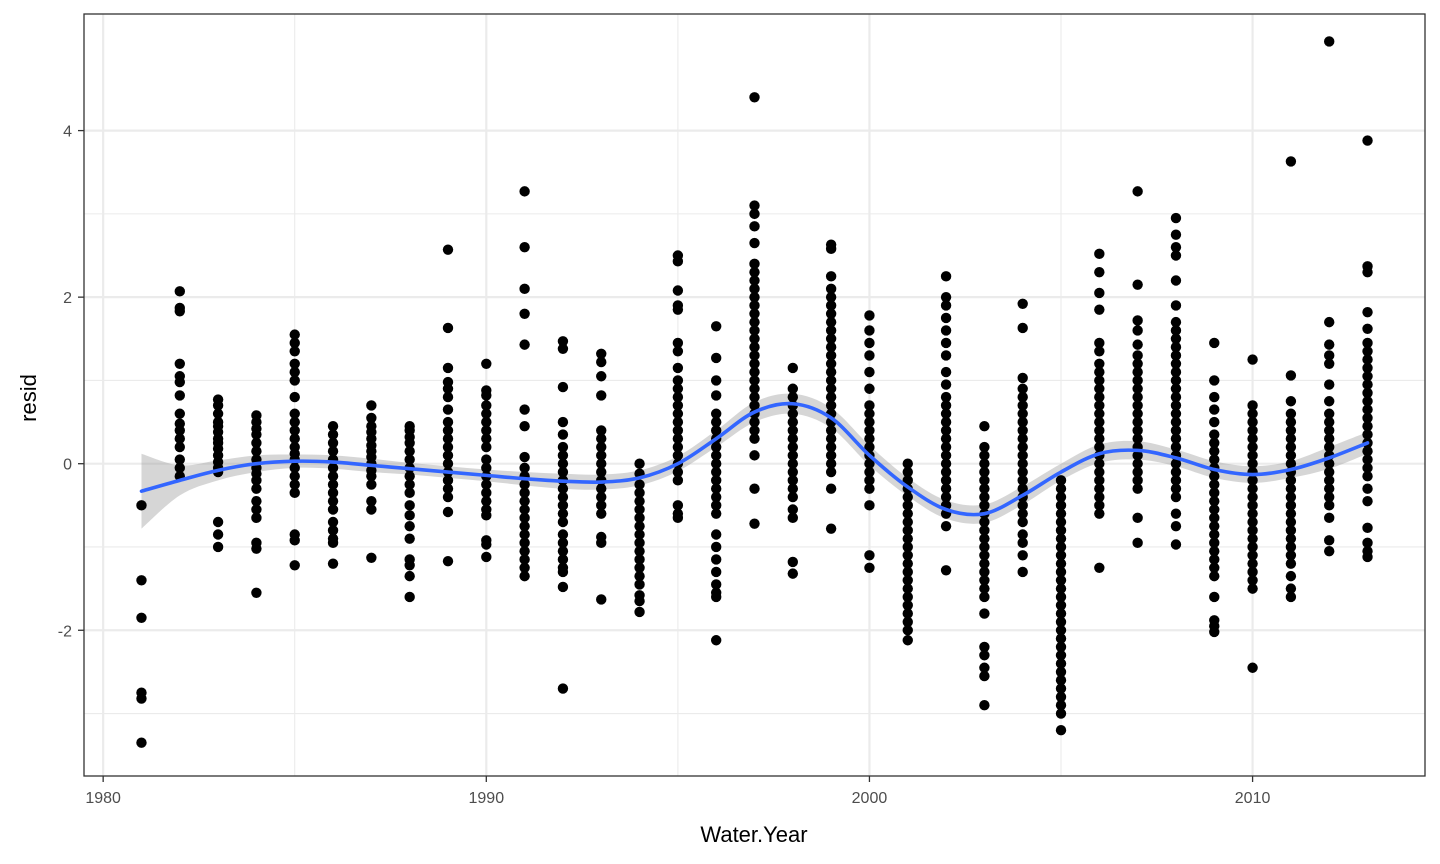 The image size is (1440, 864). I want to click on y-tick-label: 2, so click(67, 298).